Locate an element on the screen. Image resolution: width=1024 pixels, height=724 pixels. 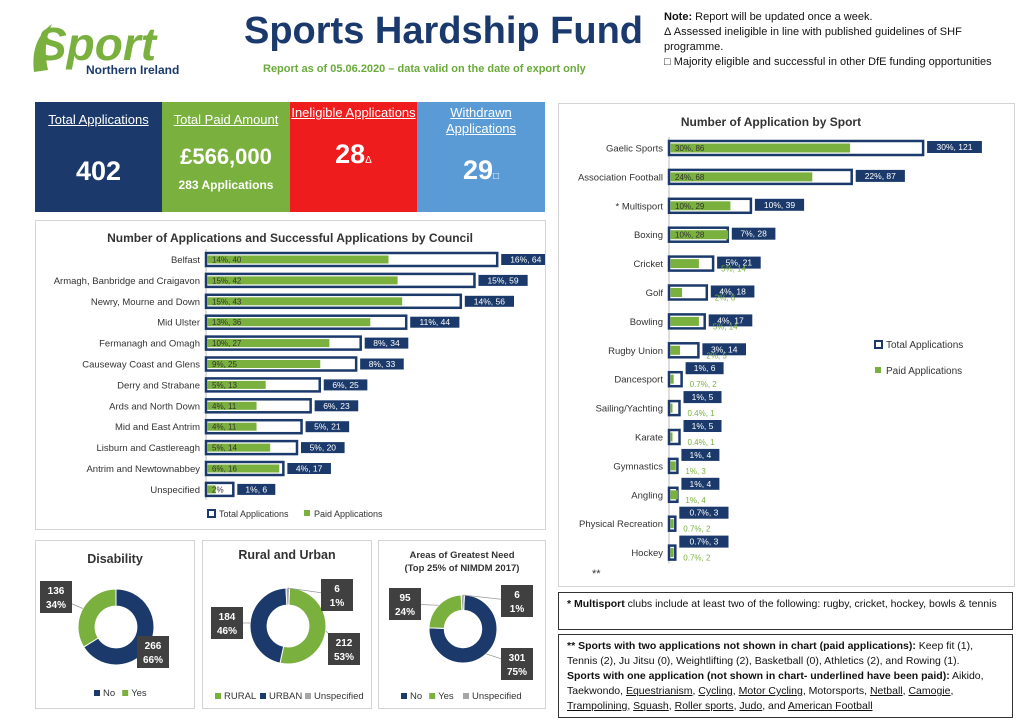
total-data-label: 6%, 25 is located at coordinates (345, 385).